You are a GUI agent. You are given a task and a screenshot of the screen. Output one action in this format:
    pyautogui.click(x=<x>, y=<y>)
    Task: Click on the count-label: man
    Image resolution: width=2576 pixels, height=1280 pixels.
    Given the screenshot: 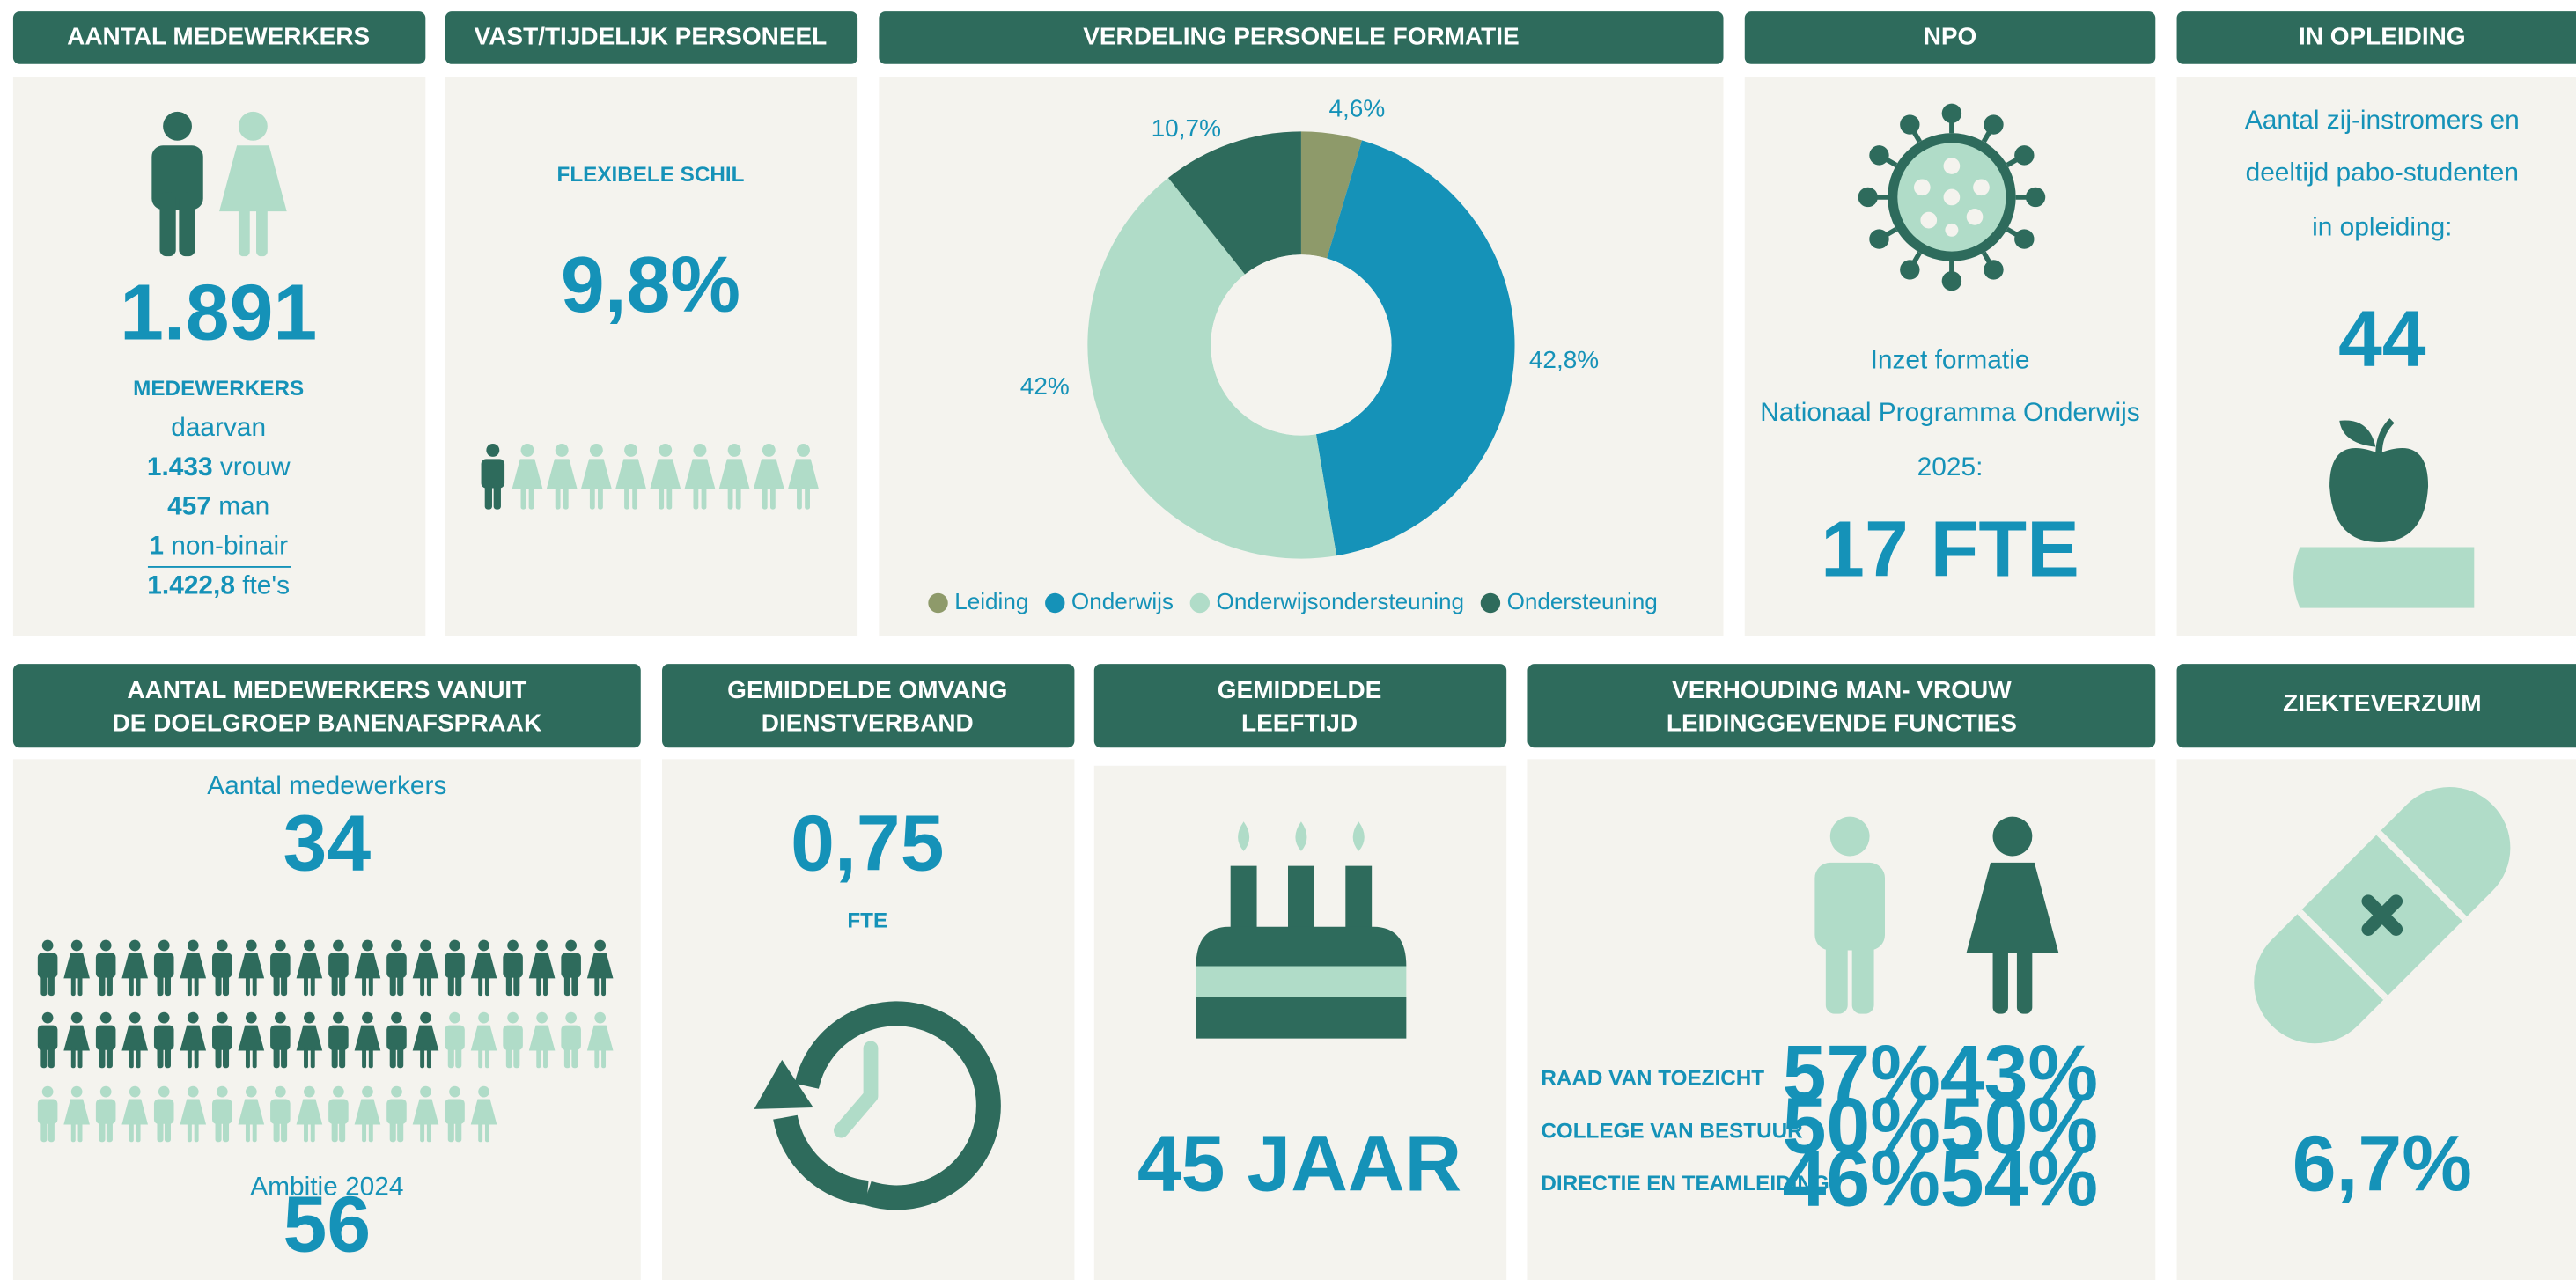 What is the action you would take?
    pyautogui.click(x=244, y=506)
    